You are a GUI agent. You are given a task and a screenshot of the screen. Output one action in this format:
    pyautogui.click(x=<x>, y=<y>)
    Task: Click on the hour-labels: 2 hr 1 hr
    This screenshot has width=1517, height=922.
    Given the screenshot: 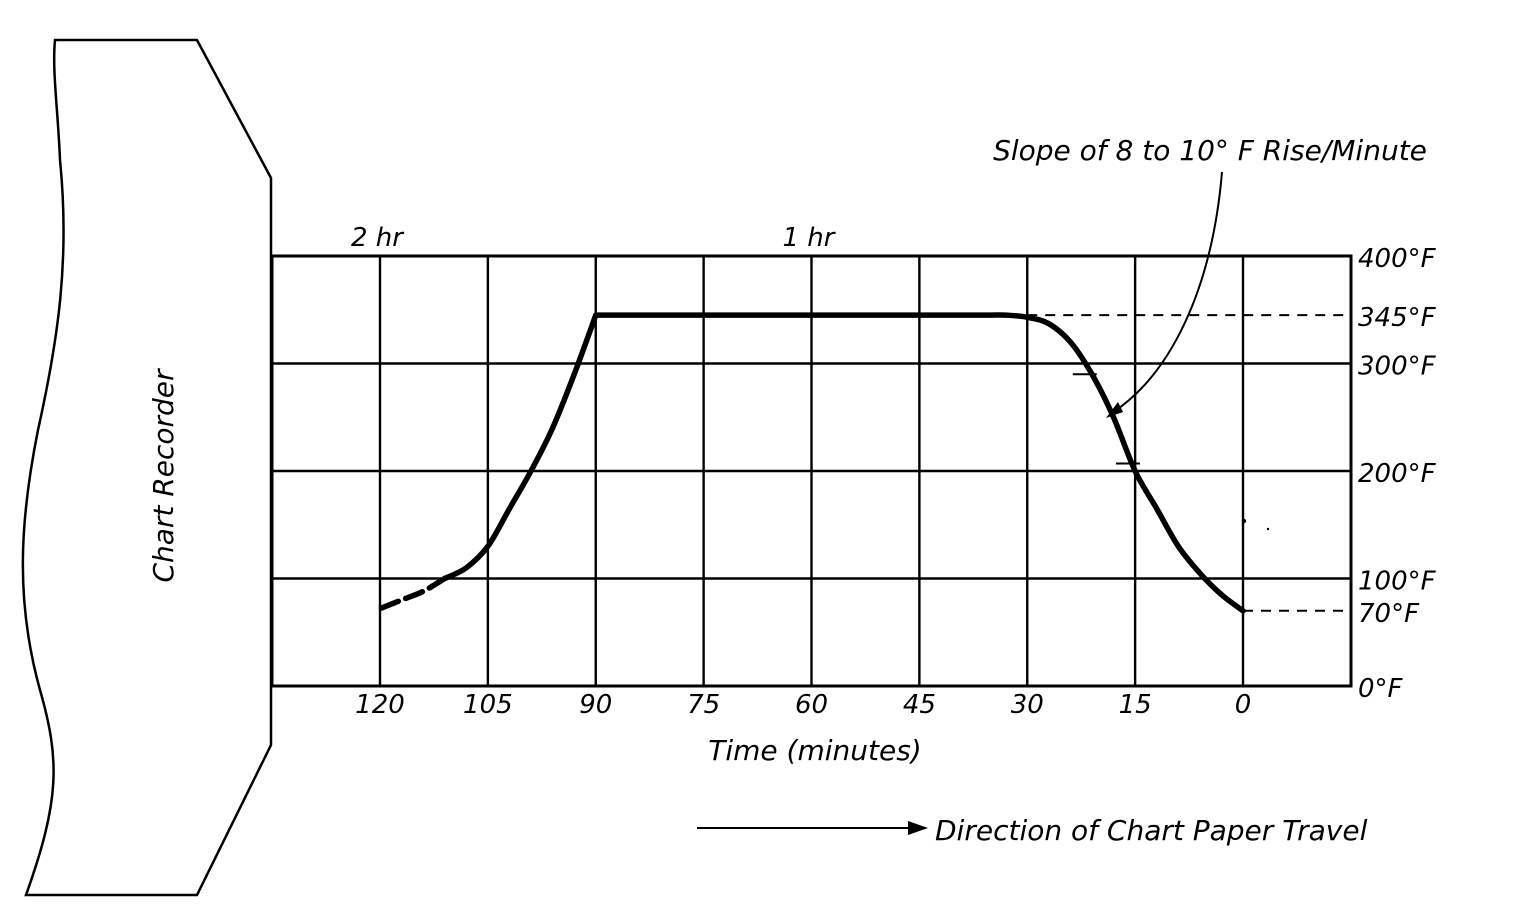 What is the action you would take?
    pyautogui.click(x=594, y=238)
    